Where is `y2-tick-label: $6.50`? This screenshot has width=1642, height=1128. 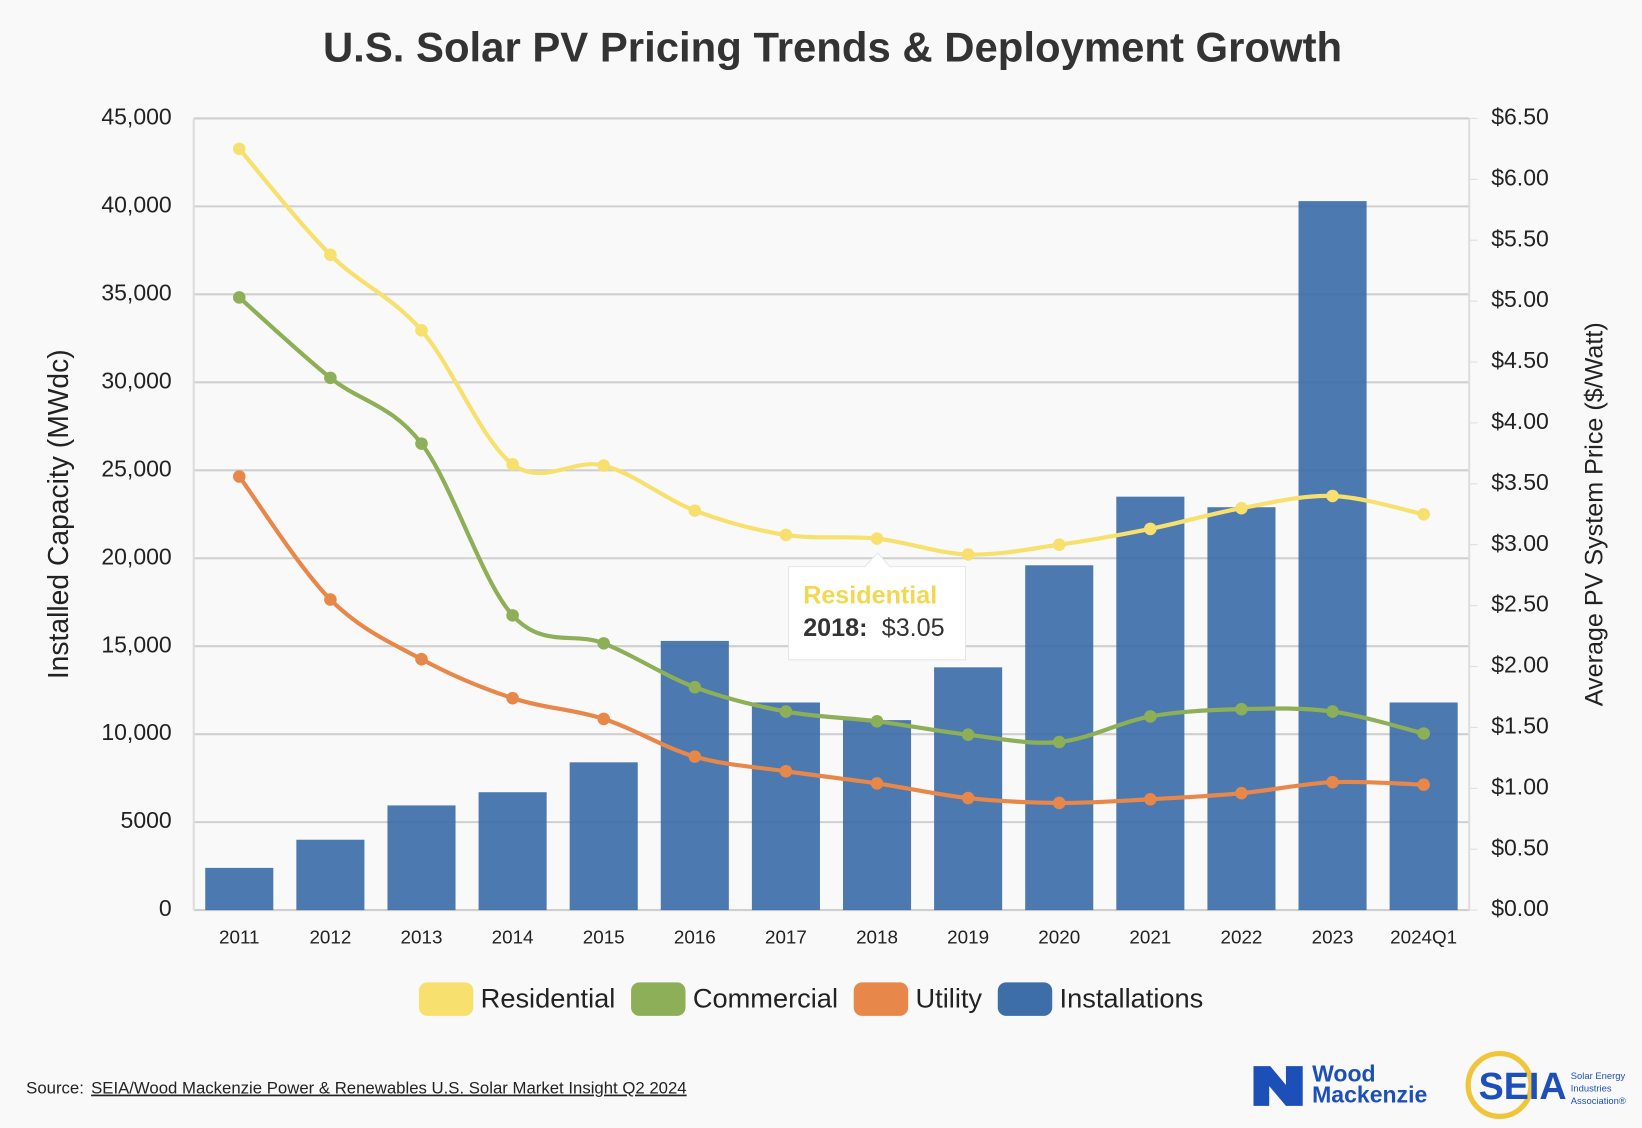
y2-tick-label: $6.50 is located at coordinates (1520, 116).